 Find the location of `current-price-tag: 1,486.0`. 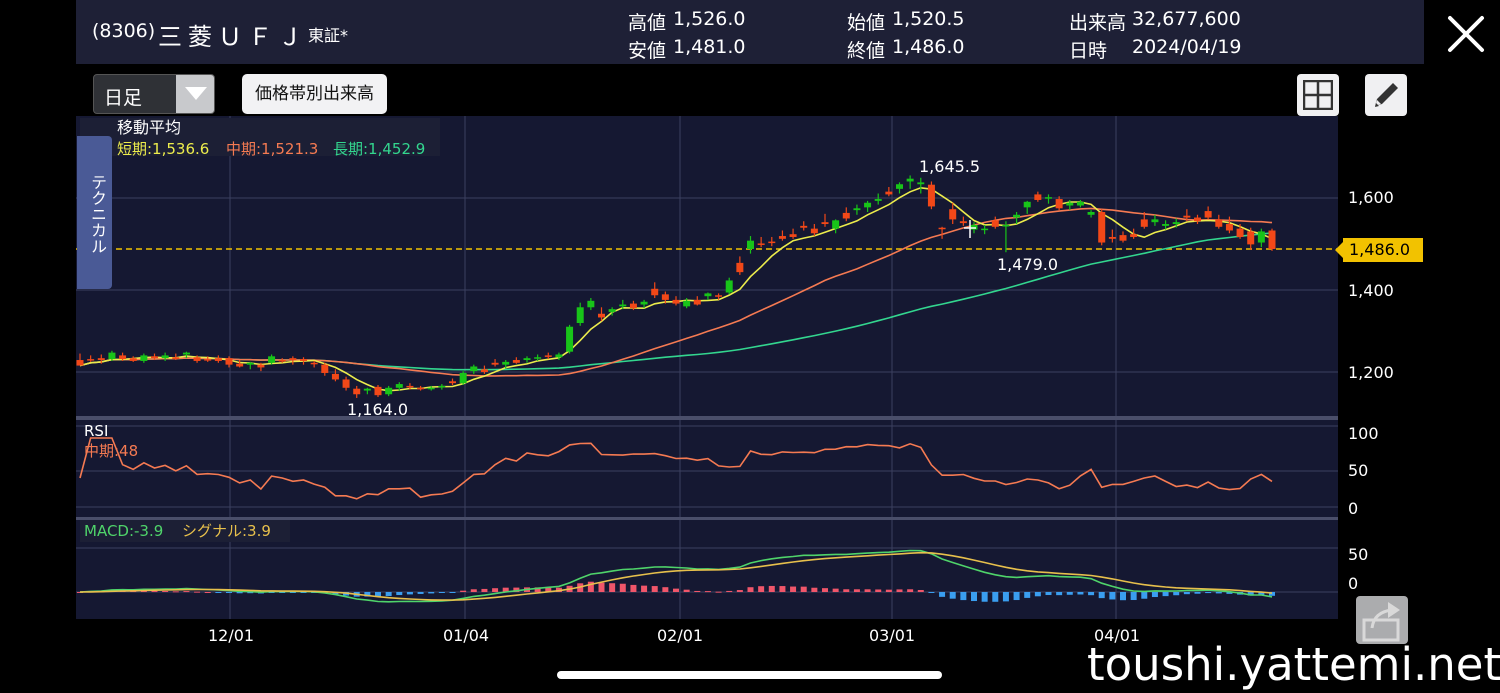

current-price-tag: 1,486.0 is located at coordinates (1379, 250).